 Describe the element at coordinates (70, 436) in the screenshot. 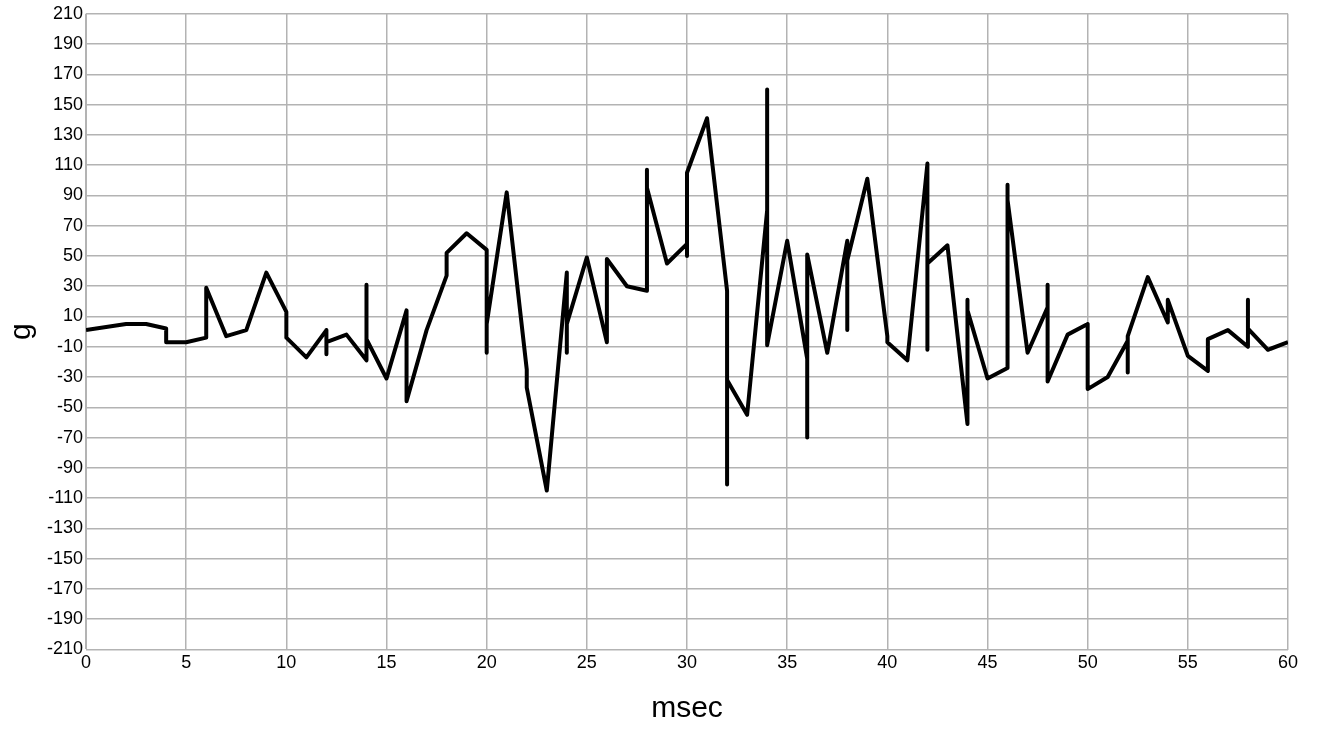

I see `y-tick-label: -70` at that location.